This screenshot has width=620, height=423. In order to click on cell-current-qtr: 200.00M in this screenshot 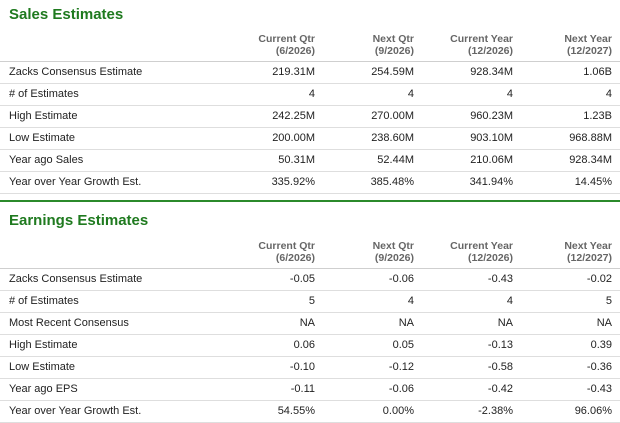, I will do `click(293, 138)`.